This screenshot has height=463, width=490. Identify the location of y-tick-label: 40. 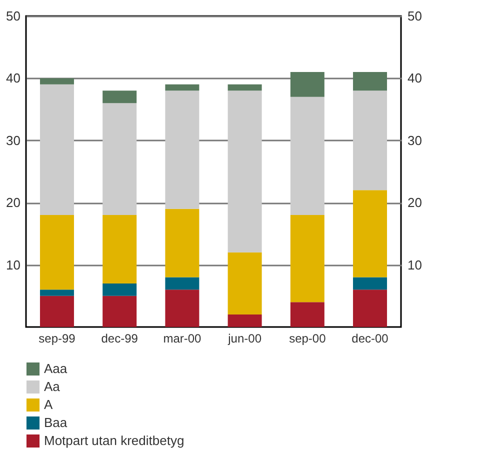
(13, 78).